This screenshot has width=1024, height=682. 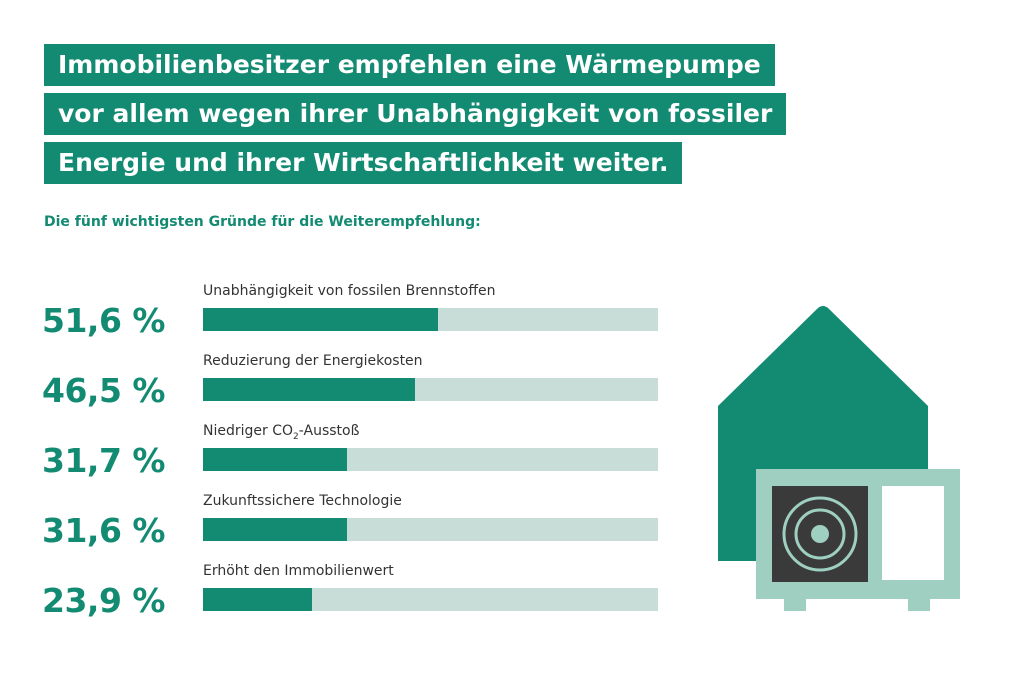 I want to click on bar-row: 31,6 % Zukunftssichere Technologie, so click(x=340, y=528).